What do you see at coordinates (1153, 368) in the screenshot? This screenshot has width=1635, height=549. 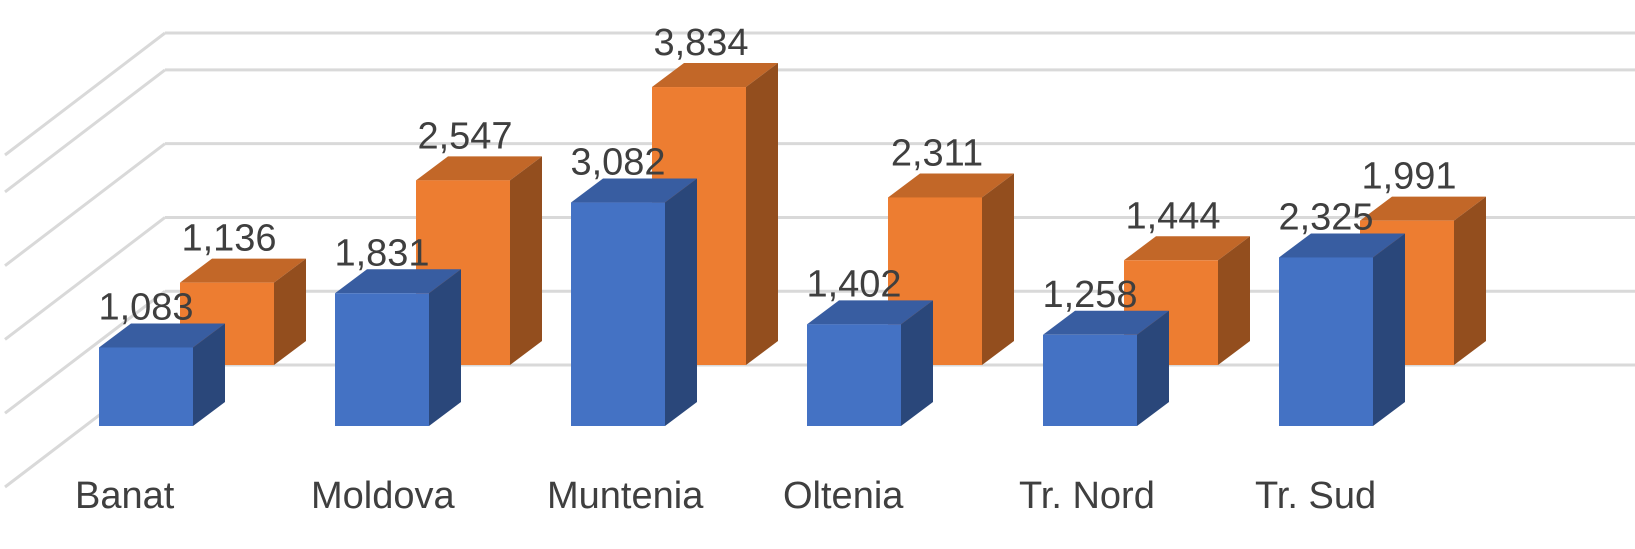 I see `bar-series1-4-side` at bounding box center [1153, 368].